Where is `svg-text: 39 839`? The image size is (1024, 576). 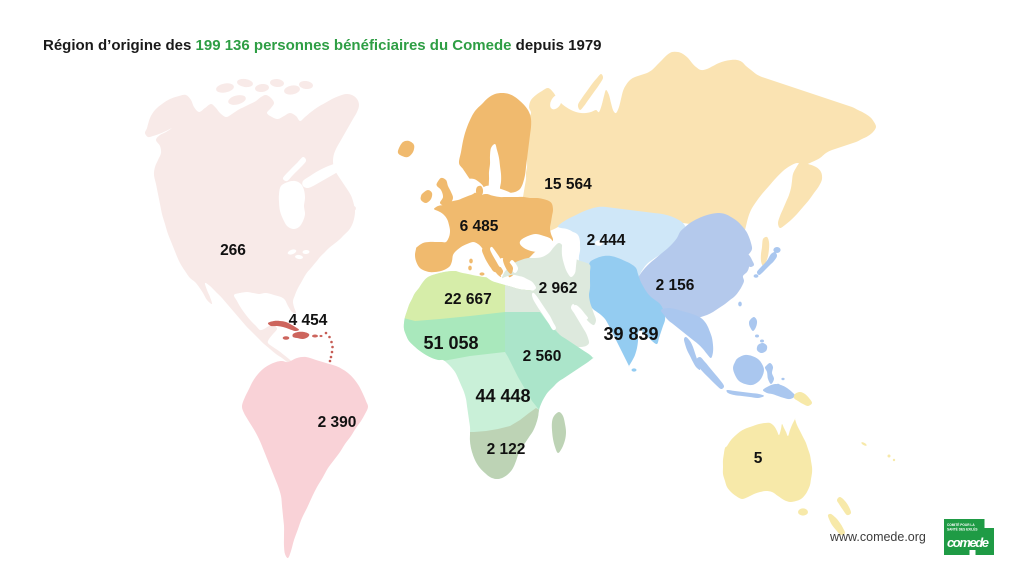
svg-text: 39 839 is located at coordinates (630, 334).